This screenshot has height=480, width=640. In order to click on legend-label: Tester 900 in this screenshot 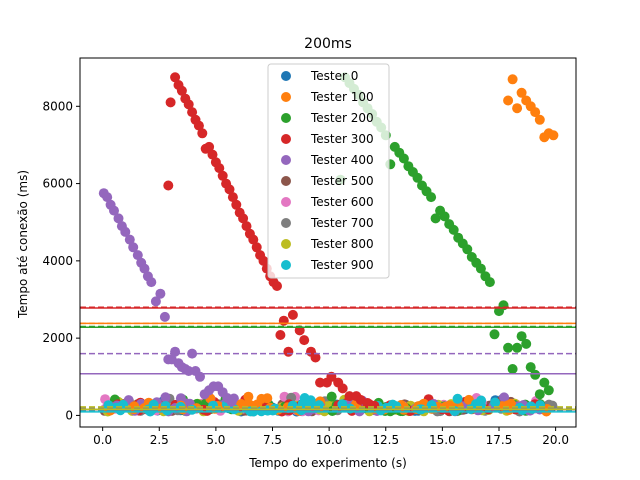, I will do `click(342, 265)`.